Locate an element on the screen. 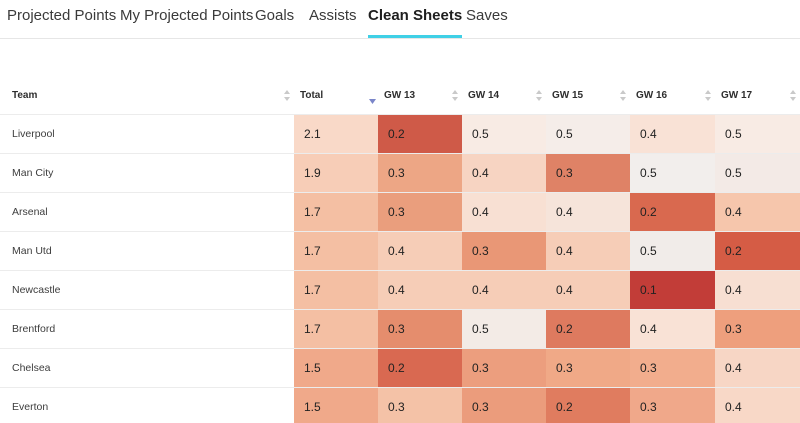  column-header-gw: GW 13 is located at coordinates (420, 96).